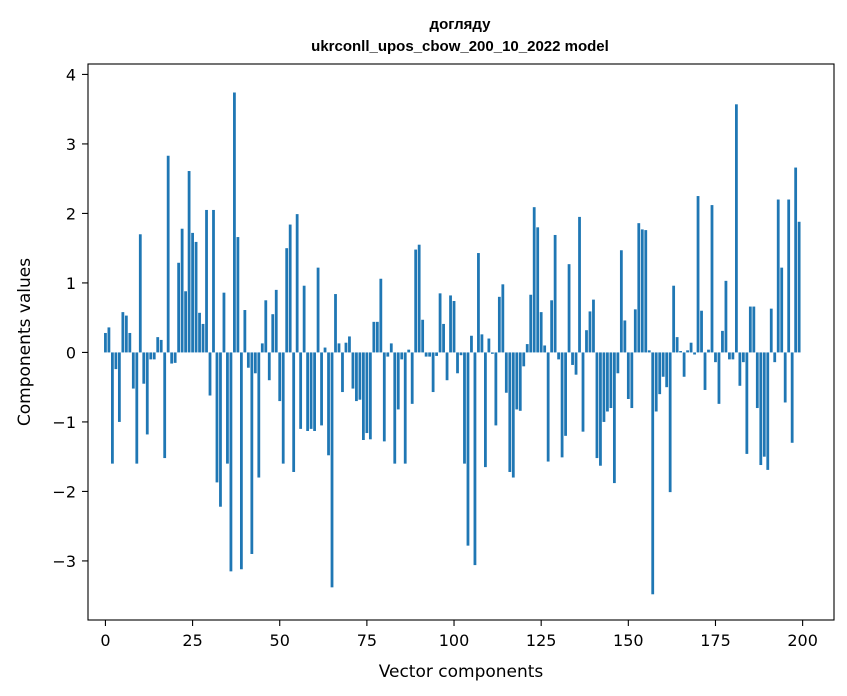  I want to click on y-tick-label: −3, so click(64, 561).